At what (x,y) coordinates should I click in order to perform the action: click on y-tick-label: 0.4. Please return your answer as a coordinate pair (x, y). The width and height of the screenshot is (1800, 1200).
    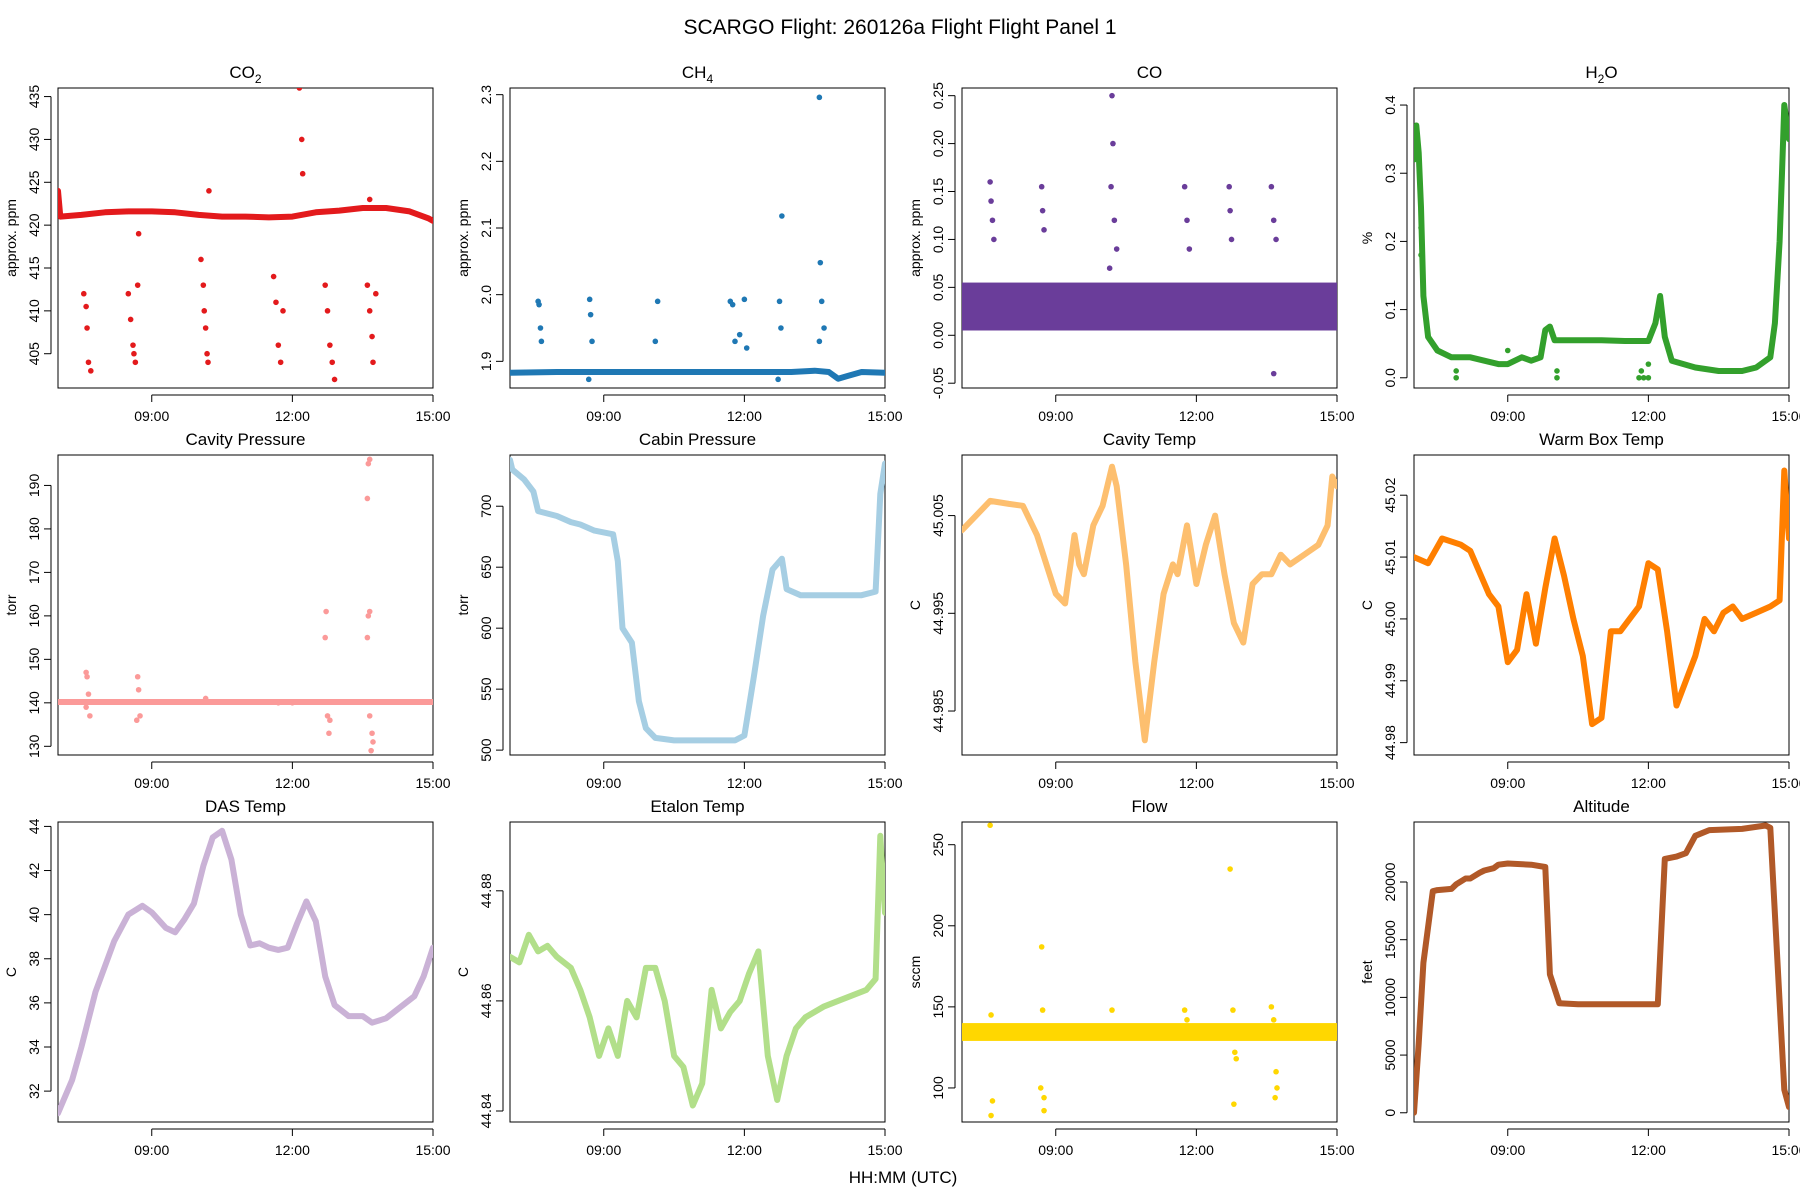
    Looking at the image, I should click on (1390, 105).